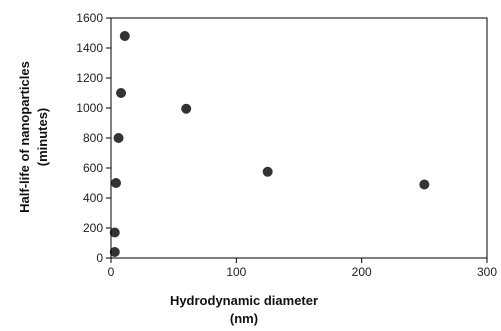 The width and height of the screenshot is (501, 331). What do you see at coordinates (244, 309) in the screenshot?
I see `x-axis-title: Hydrodynamic diameter (nm)` at bounding box center [244, 309].